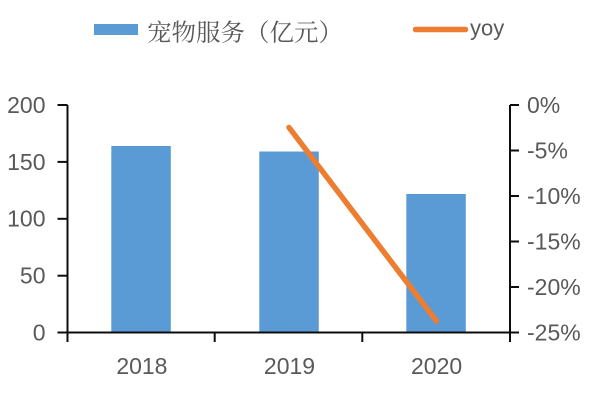  What do you see at coordinates (26, 105) in the screenshot?
I see `svg-text: 200` at bounding box center [26, 105].